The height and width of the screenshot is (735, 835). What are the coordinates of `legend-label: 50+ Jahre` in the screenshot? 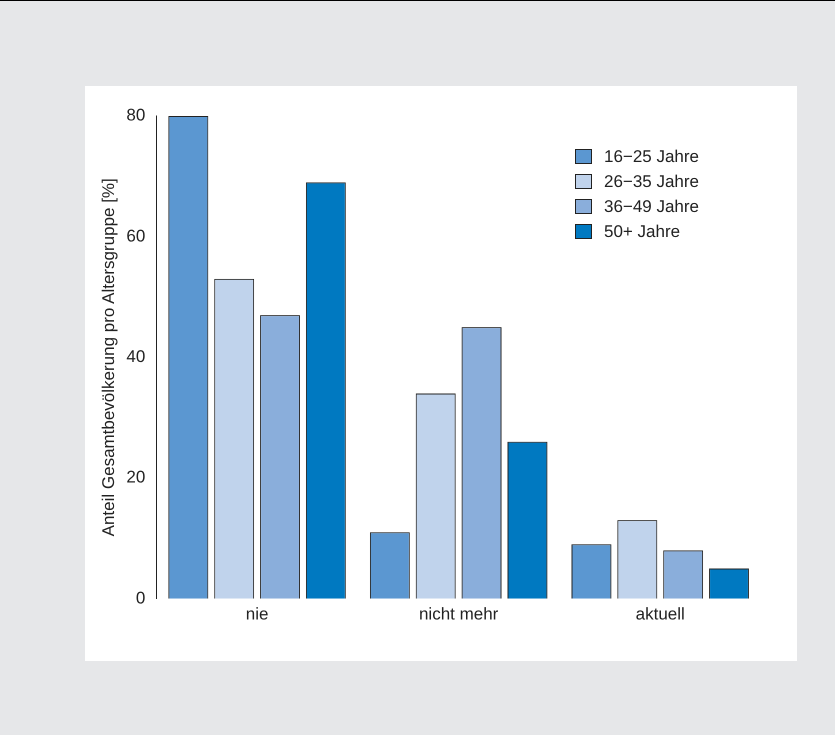 It's located at (642, 232).